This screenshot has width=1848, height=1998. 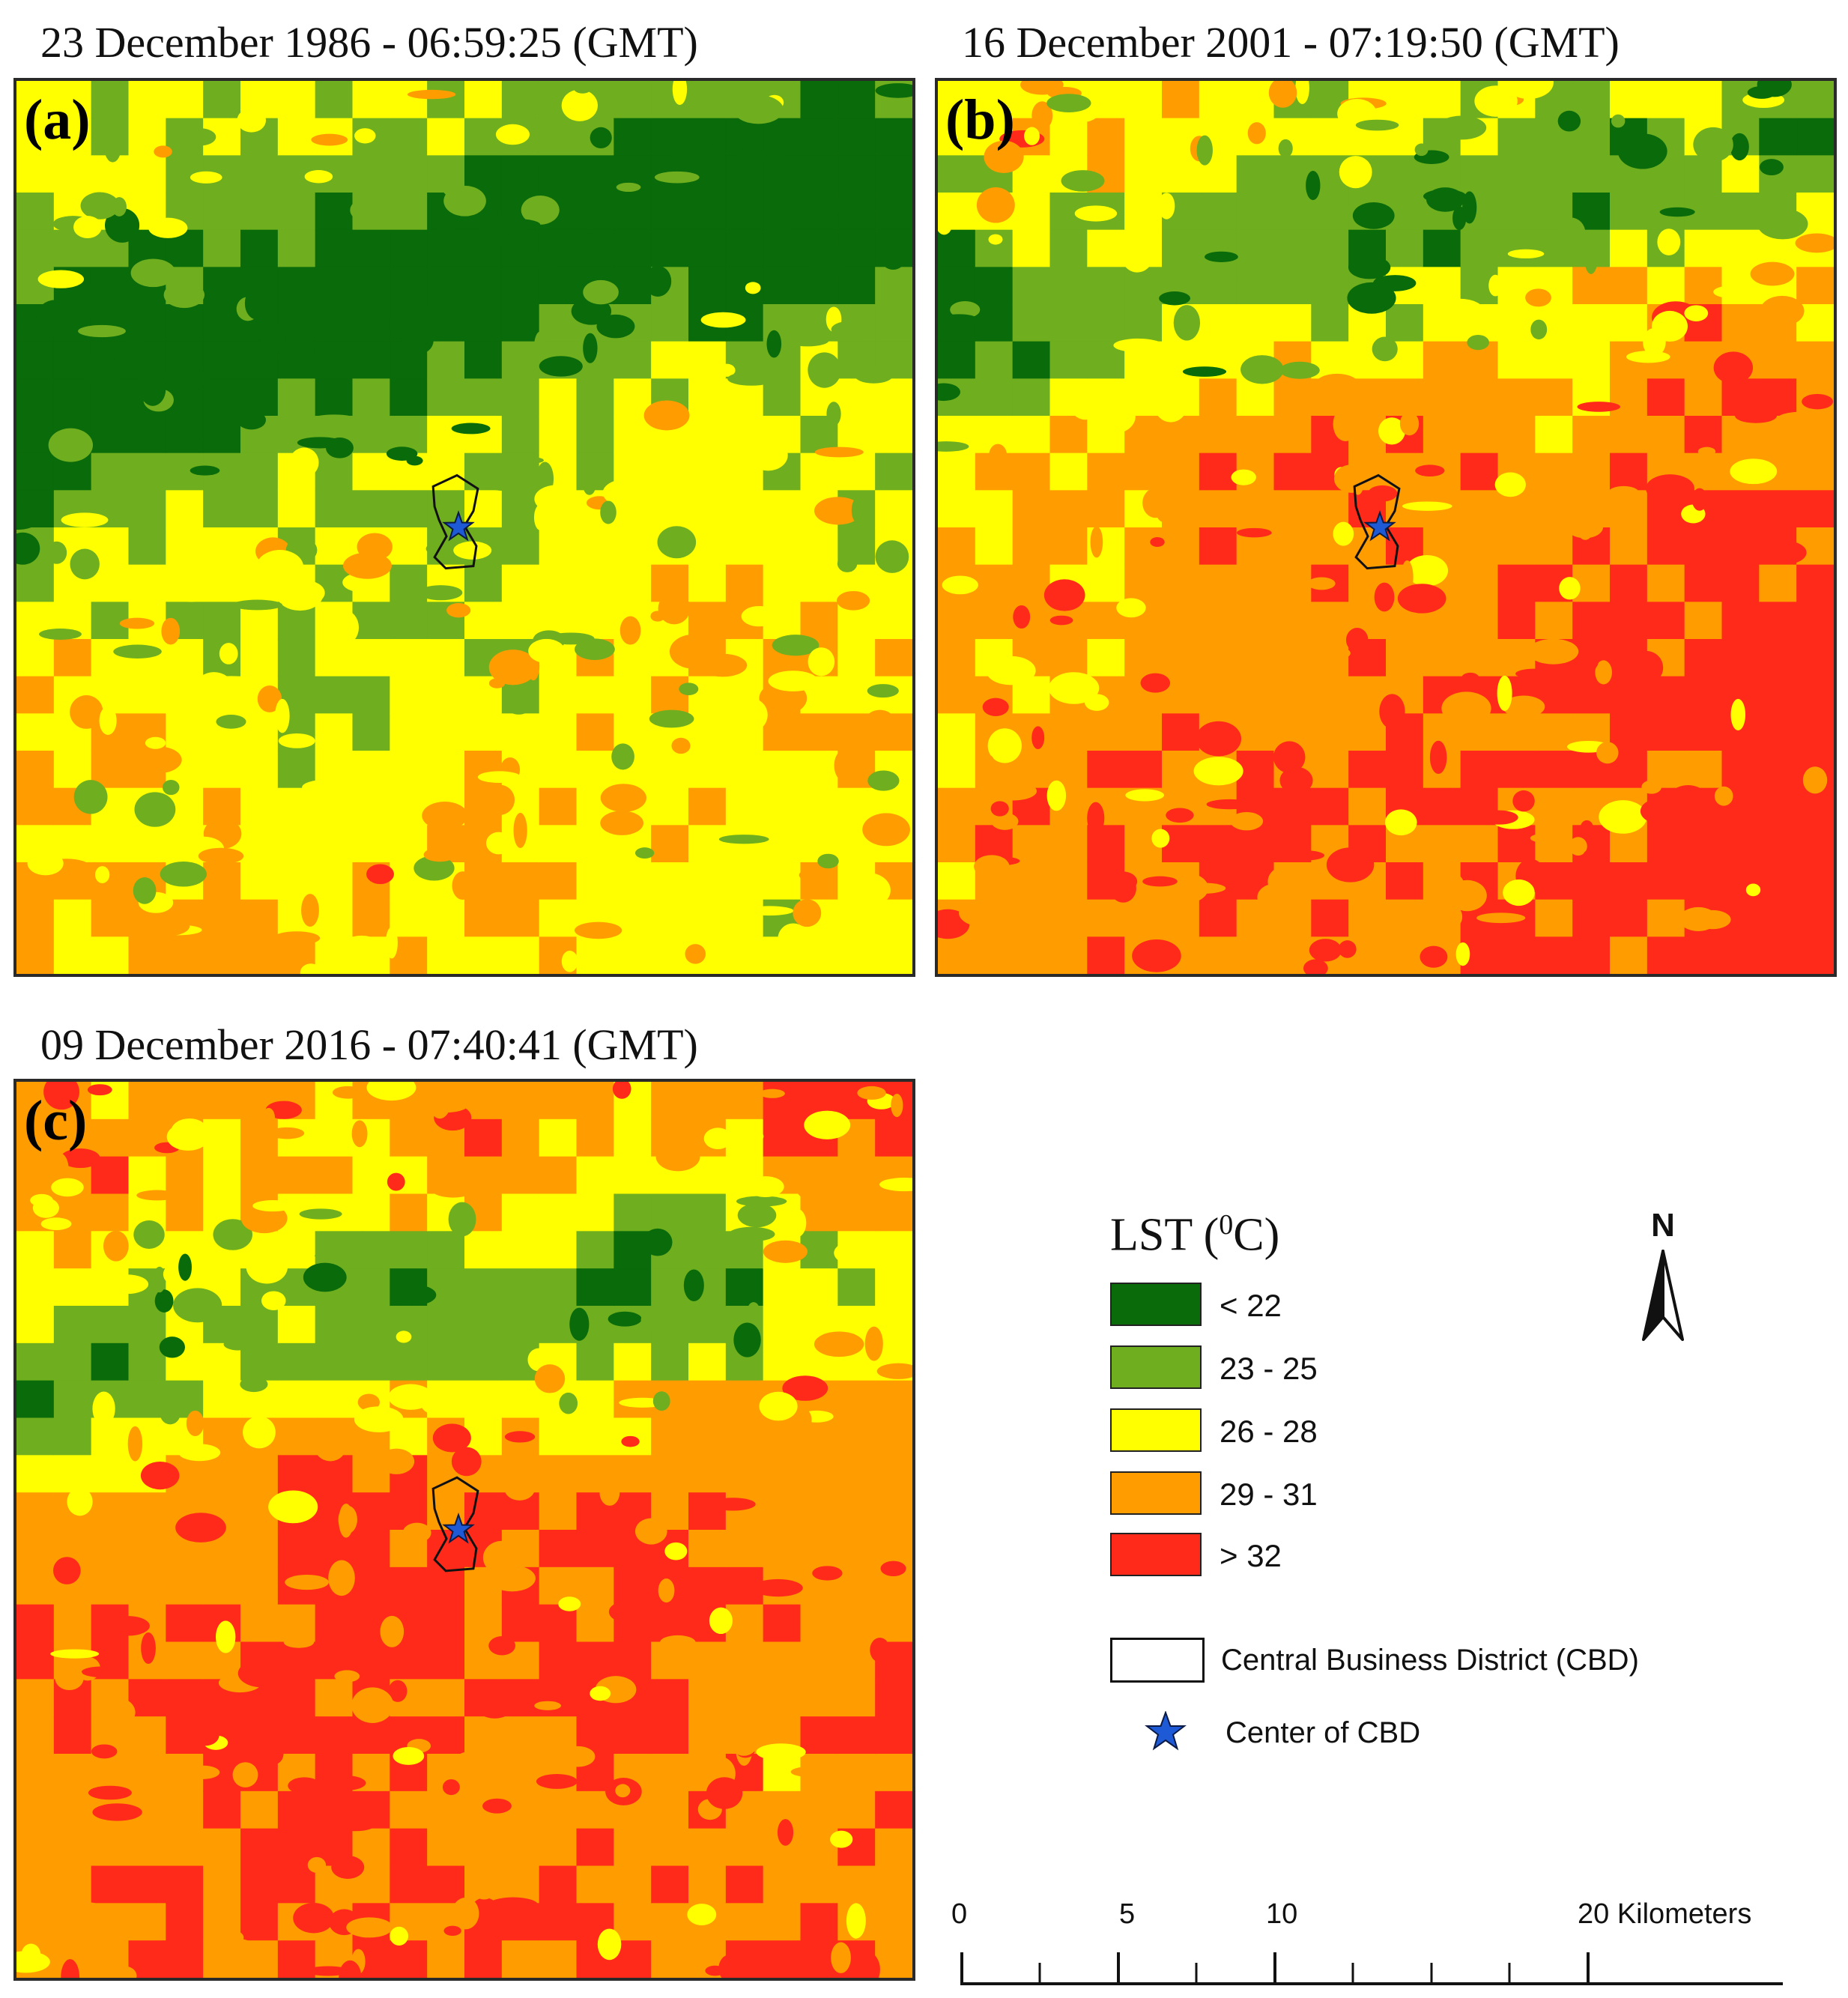 What do you see at coordinates (1269, 1368) in the screenshot?
I see `legend-label-2: 23 - 25` at bounding box center [1269, 1368].